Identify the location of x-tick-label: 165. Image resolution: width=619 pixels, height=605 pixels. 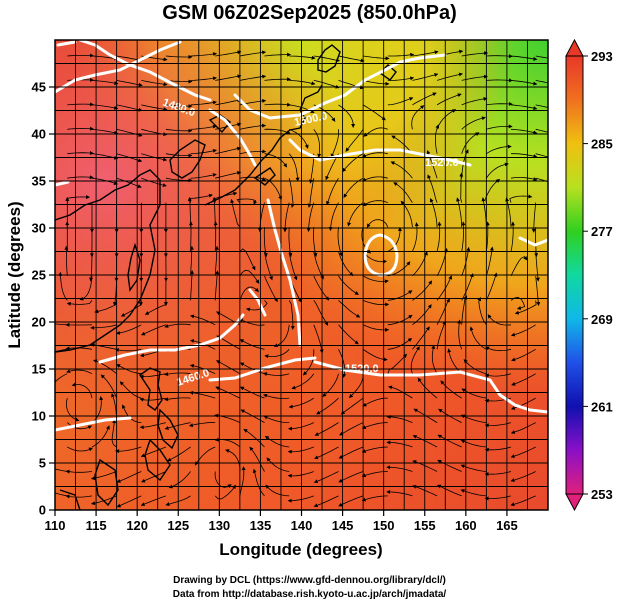
(507, 525).